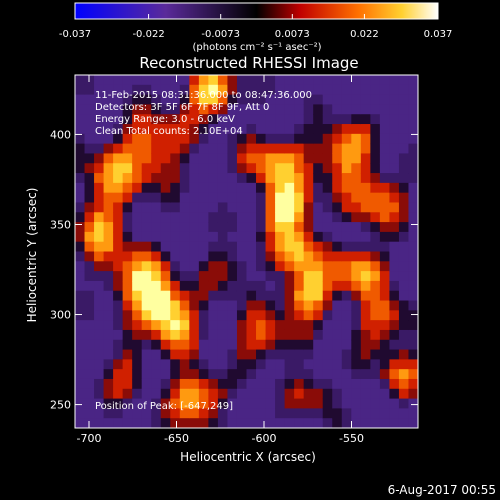 This screenshot has width=500, height=500. Describe the element at coordinates (148, 34) in the screenshot. I see `colorbar-tick-label: -0.022` at that location.